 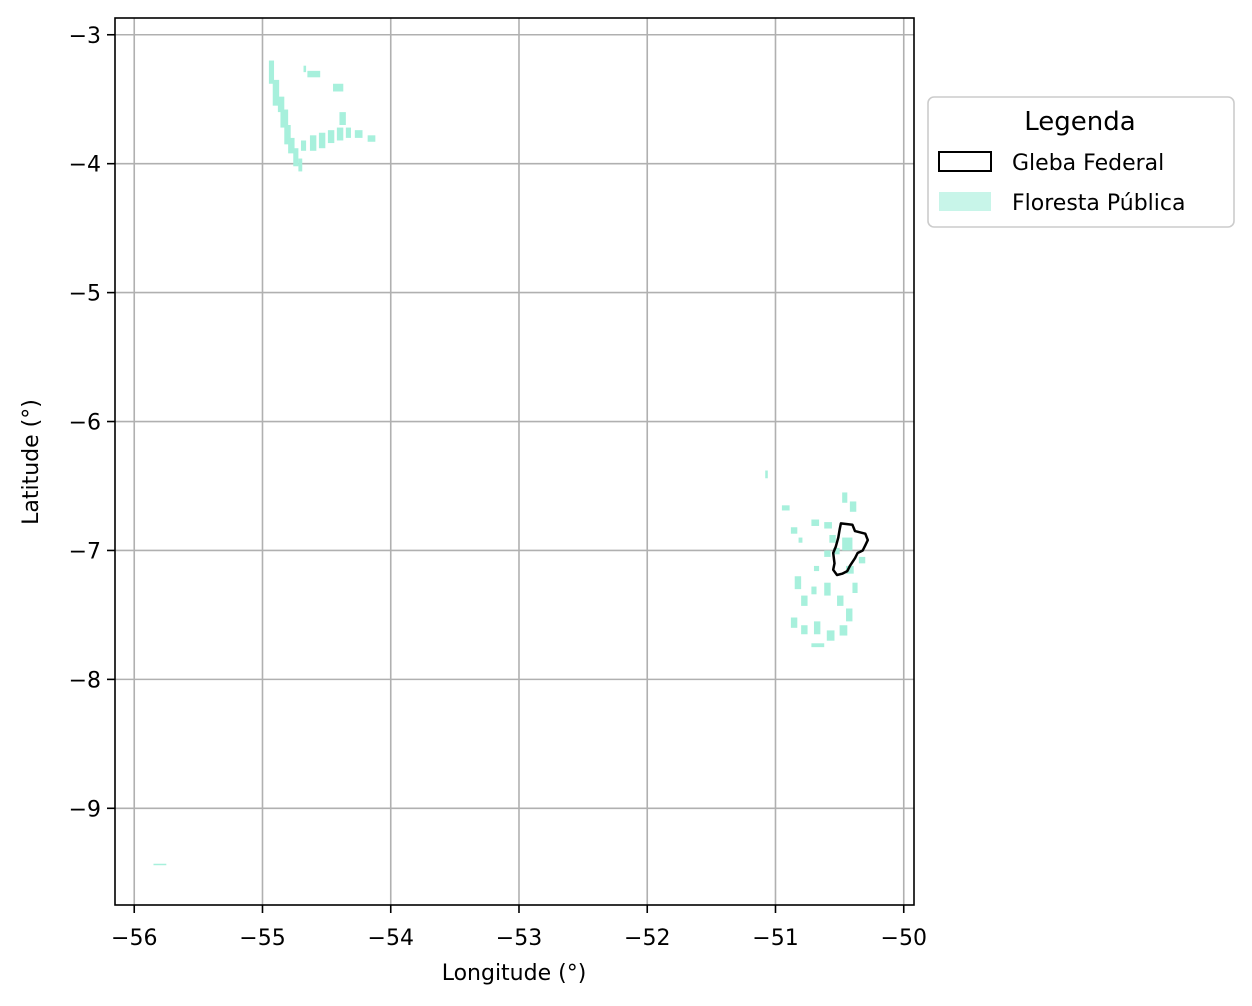 What do you see at coordinates (775, 938) in the screenshot?
I see `x-tick-label: −51` at bounding box center [775, 938].